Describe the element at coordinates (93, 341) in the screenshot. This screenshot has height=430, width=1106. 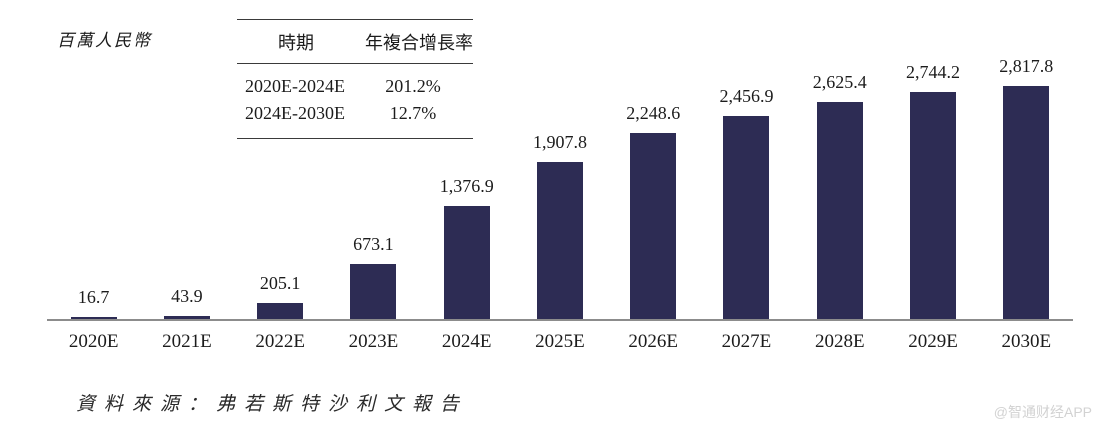
I see `x-tick-label: 2020E` at that location.